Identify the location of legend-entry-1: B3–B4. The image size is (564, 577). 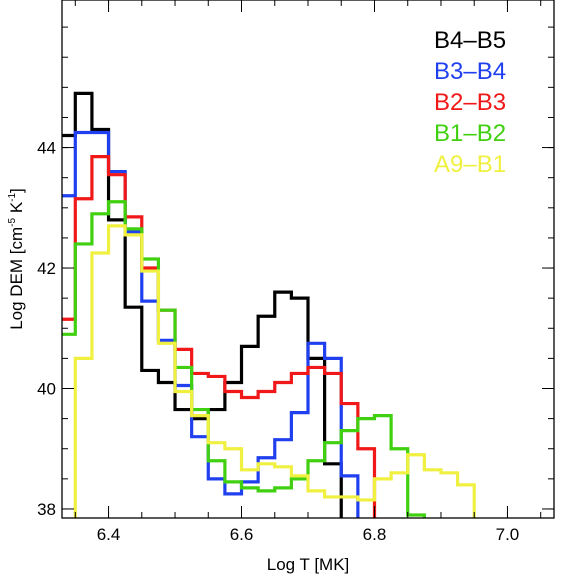
(470, 71).